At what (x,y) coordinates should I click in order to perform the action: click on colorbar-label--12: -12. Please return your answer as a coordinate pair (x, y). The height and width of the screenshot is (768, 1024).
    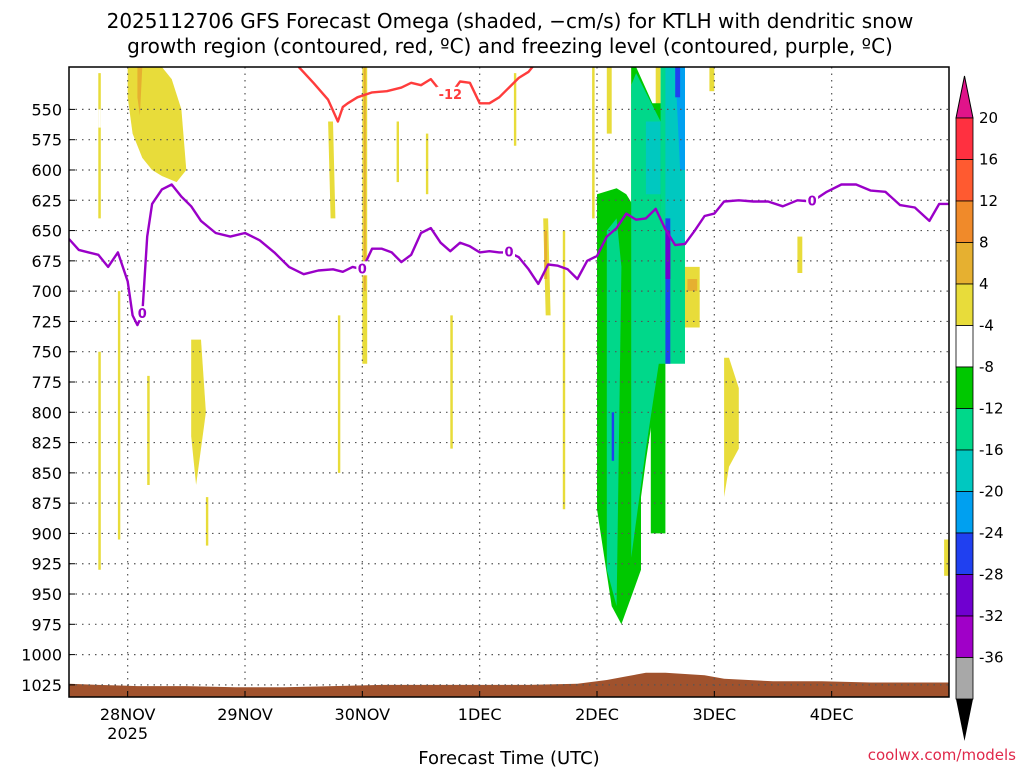
    Looking at the image, I should click on (991, 409).